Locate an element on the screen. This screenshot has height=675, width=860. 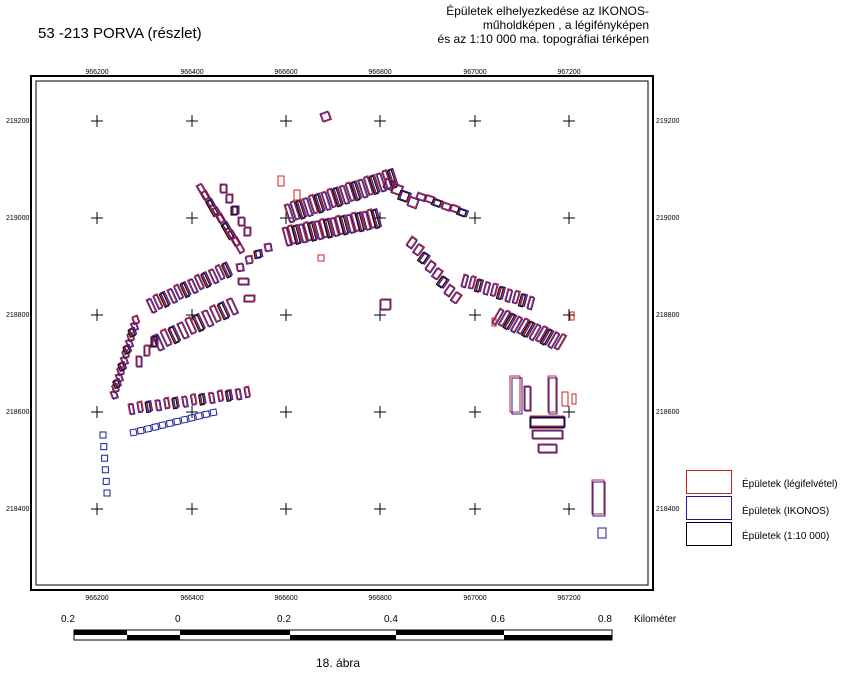
legend-label-aerial: Épületek (légifelvétel) is located at coordinates (790, 484).